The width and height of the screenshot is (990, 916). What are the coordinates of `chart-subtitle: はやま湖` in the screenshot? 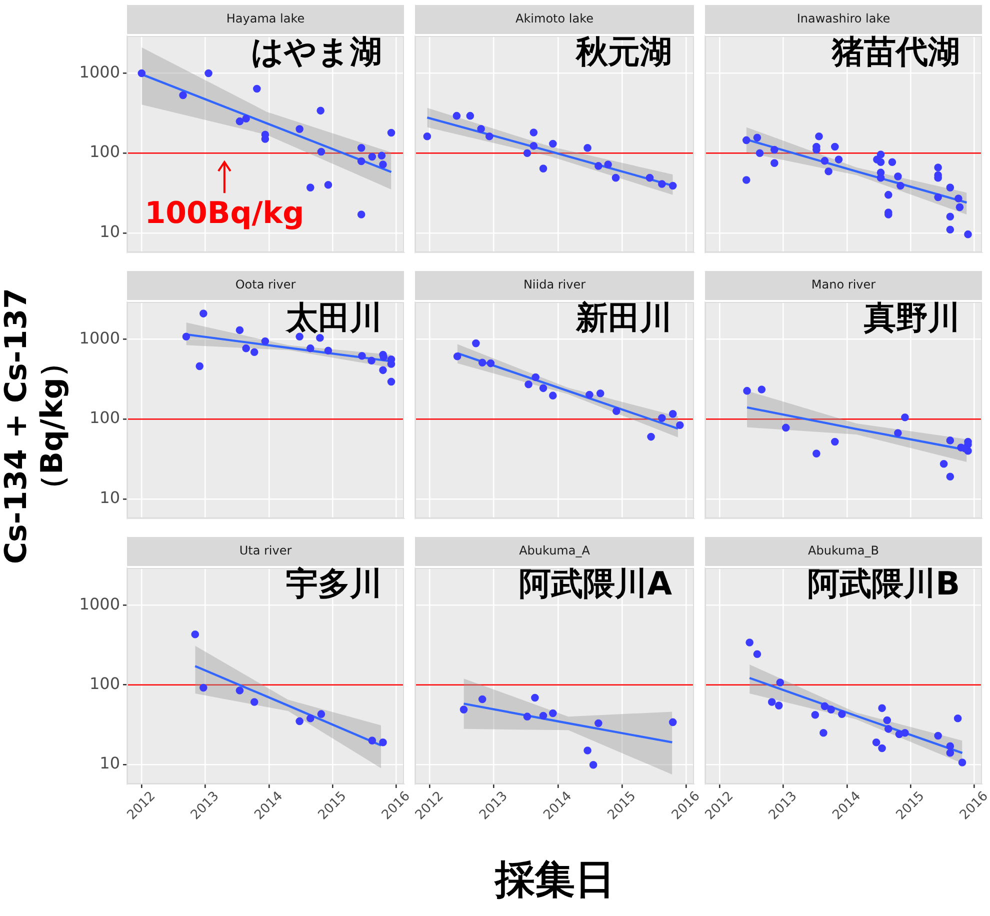 It's located at (316, 51).